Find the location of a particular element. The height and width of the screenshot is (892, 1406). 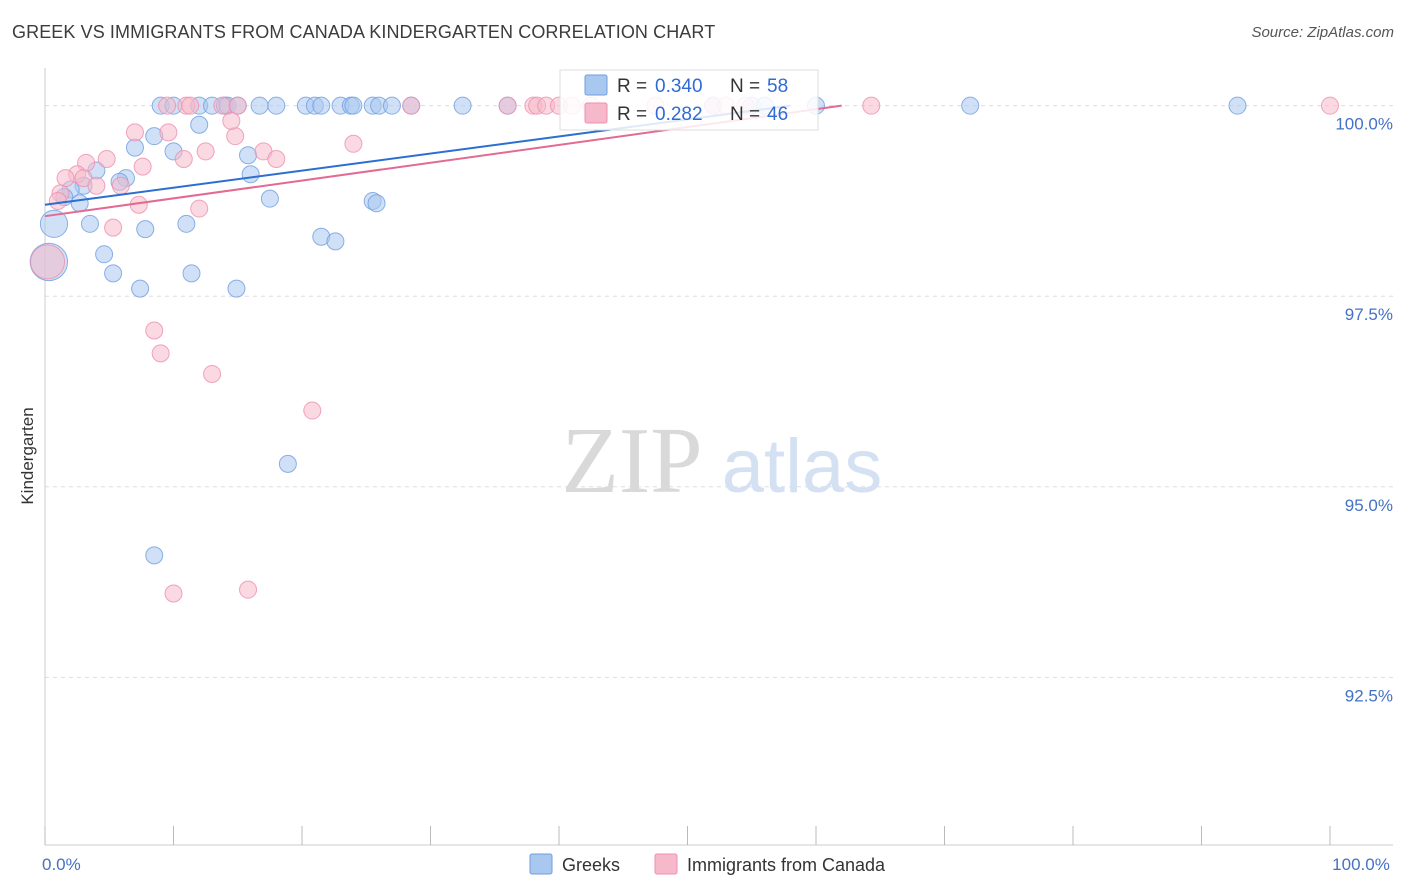

series-legend: Greeks Immigrants from Canada is located at coordinates (707, 864).